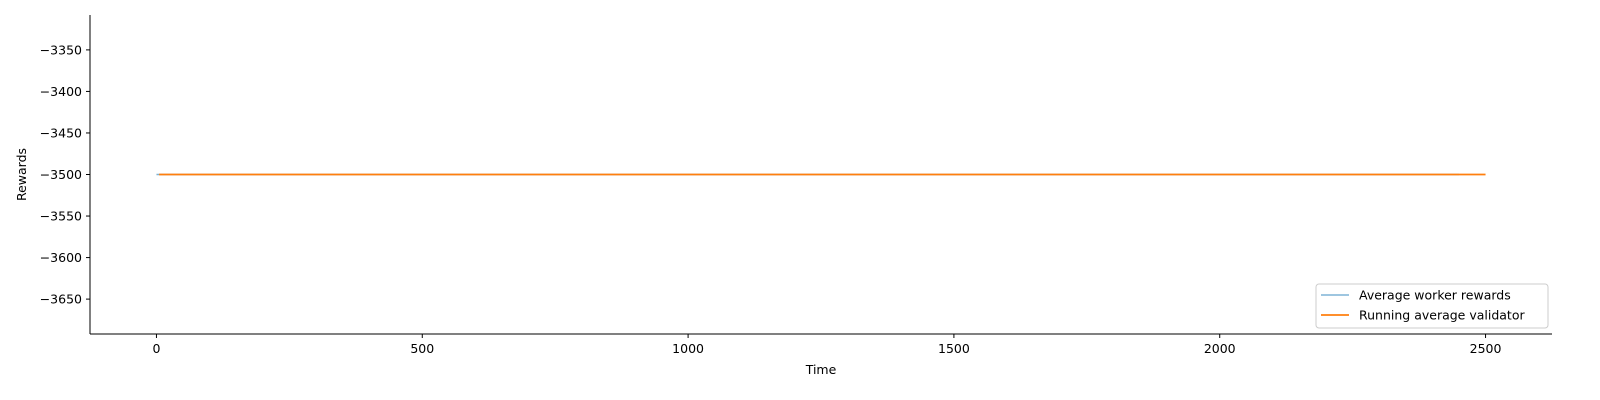  What do you see at coordinates (826, 345) in the screenshot?
I see `x-axis-ticks: 0 500 1000 1500 2000 2500` at bounding box center [826, 345].